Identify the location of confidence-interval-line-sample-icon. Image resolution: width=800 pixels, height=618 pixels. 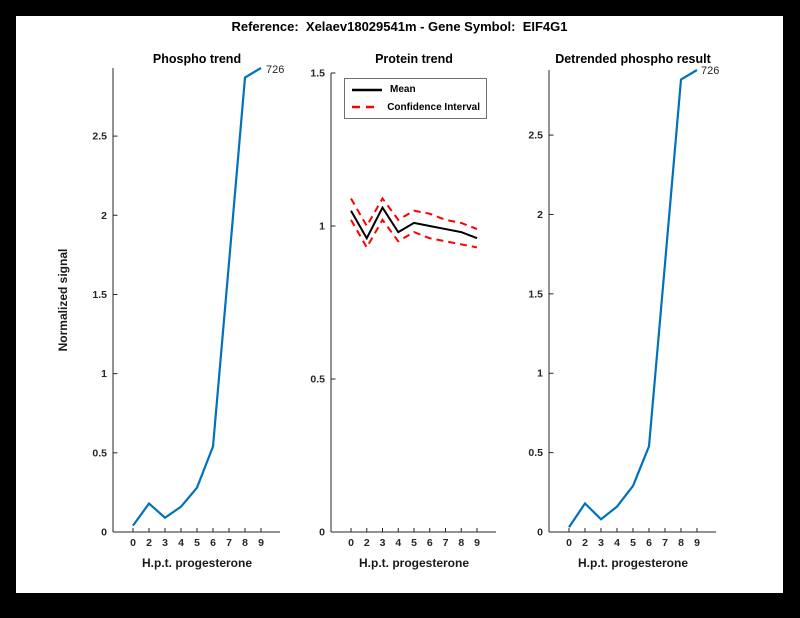
(366, 107).